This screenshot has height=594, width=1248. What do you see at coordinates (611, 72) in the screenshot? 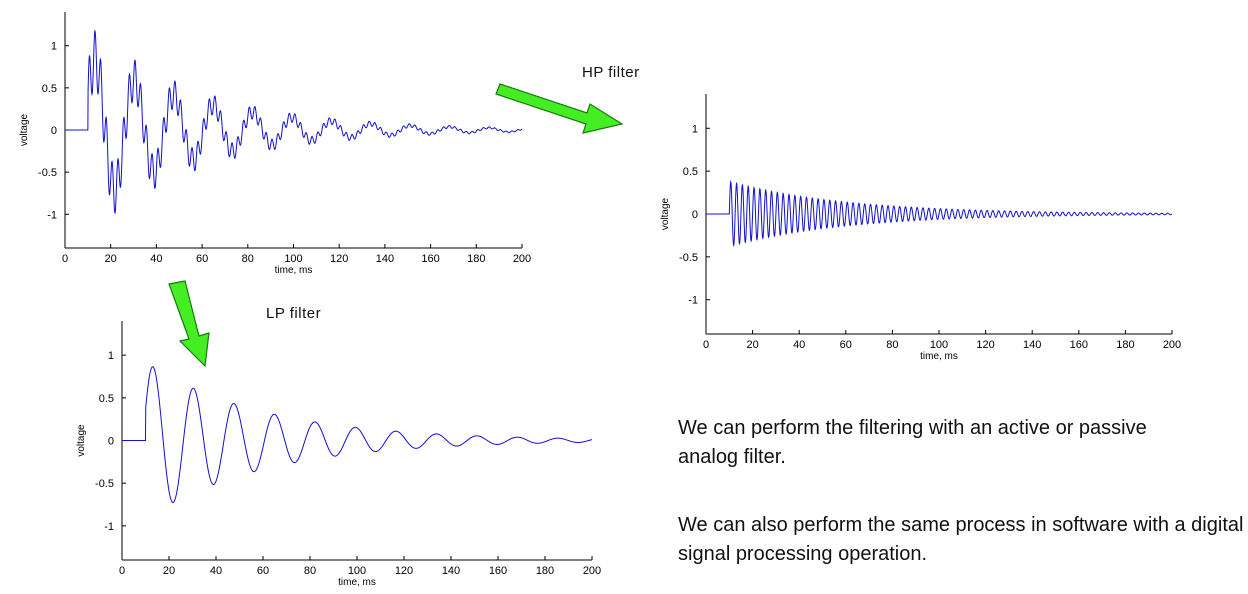
I see `hp-filter-label: HP filter` at bounding box center [611, 72].